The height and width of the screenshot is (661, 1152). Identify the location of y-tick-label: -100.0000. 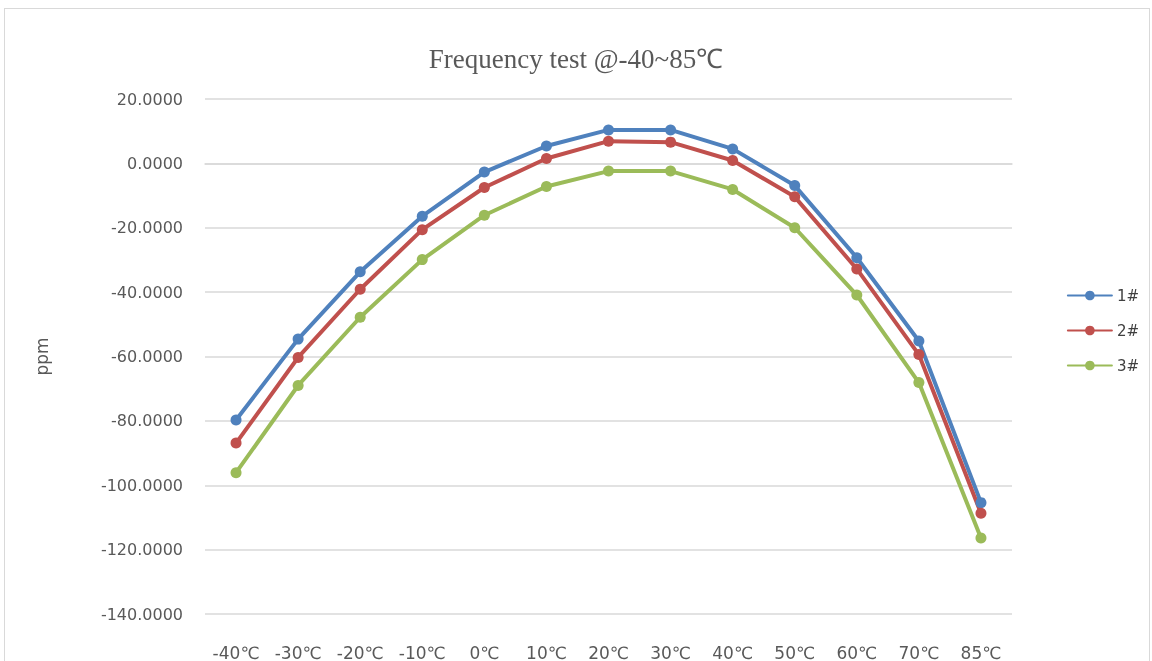
(141, 485).